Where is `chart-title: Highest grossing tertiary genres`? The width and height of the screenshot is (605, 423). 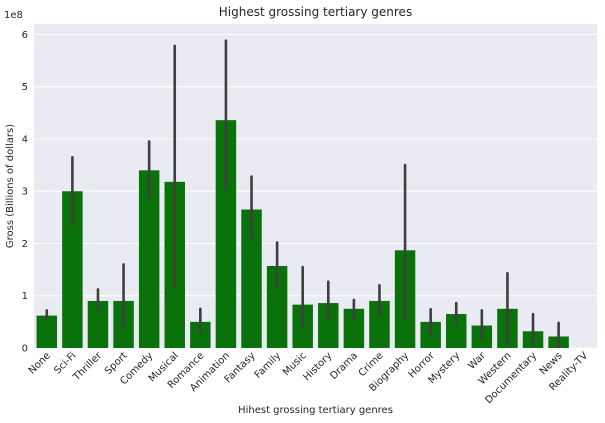
chart-title: Highest grossing tertiary genres is located at coordinates (315, 12).